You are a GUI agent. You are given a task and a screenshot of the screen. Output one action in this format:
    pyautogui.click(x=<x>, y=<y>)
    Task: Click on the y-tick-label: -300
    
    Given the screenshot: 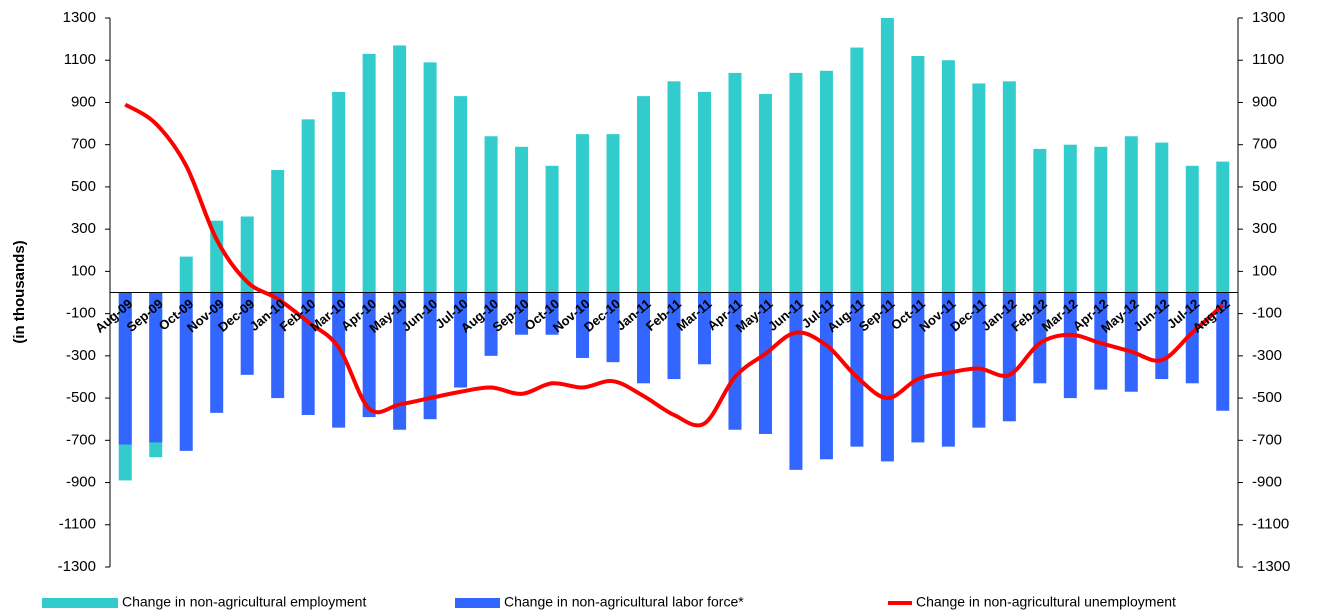 What is the action you would take?
    pyautogui.click(x=81, y=355)
    